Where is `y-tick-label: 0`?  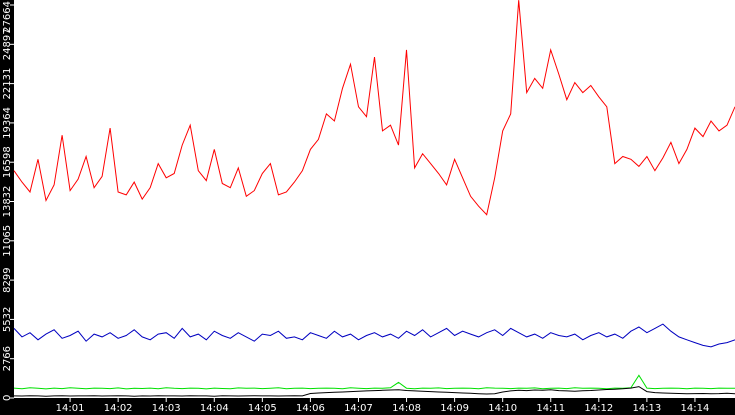
y-tick-label: 0 is located at coordinates (7, 398).